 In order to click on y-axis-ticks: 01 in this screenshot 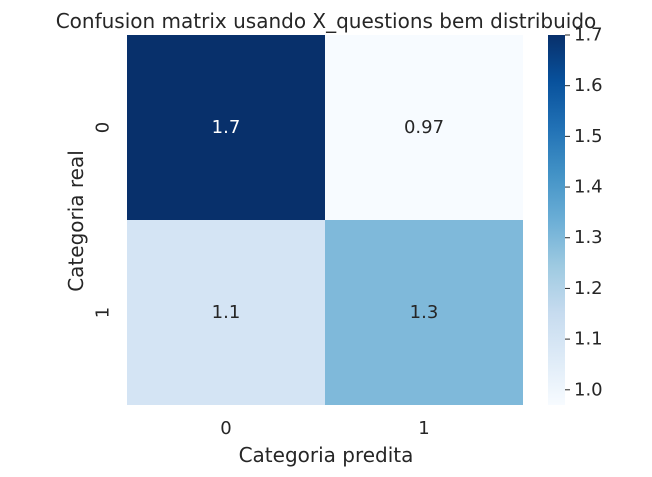, I will do `click(103, 220)`.